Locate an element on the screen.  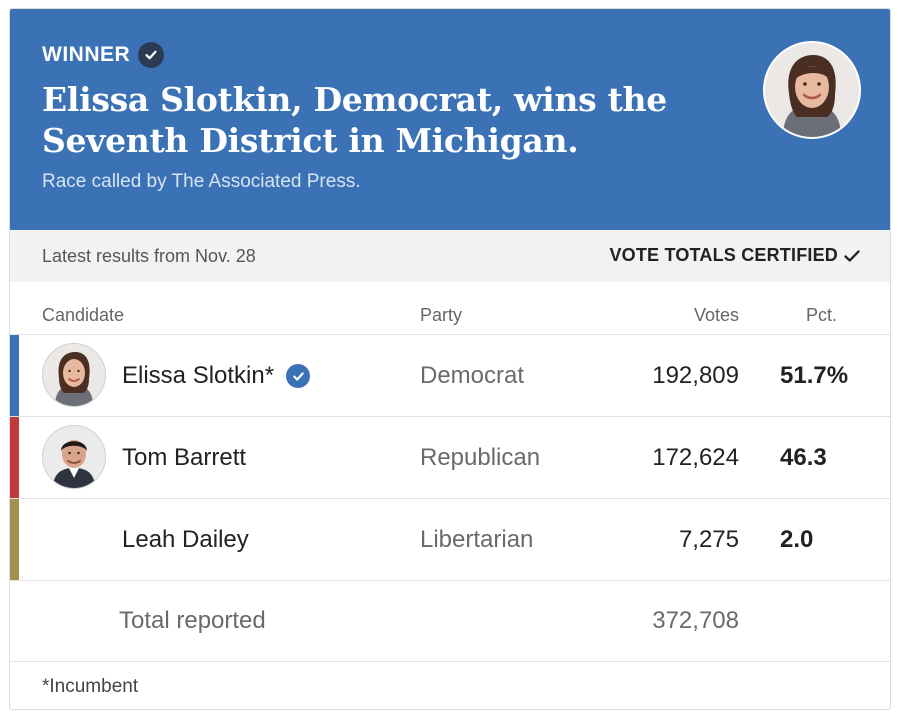
candidate-pct: 2.0 is located at coordinates (797, 539).